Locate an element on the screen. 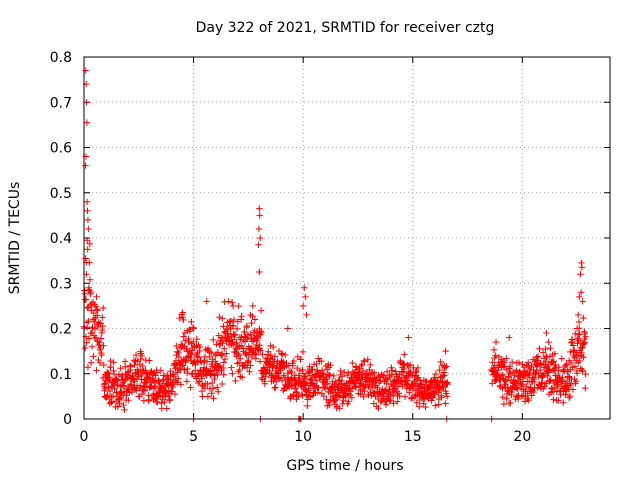  x-tick-label: 20 is located at coordinates (522, 437).